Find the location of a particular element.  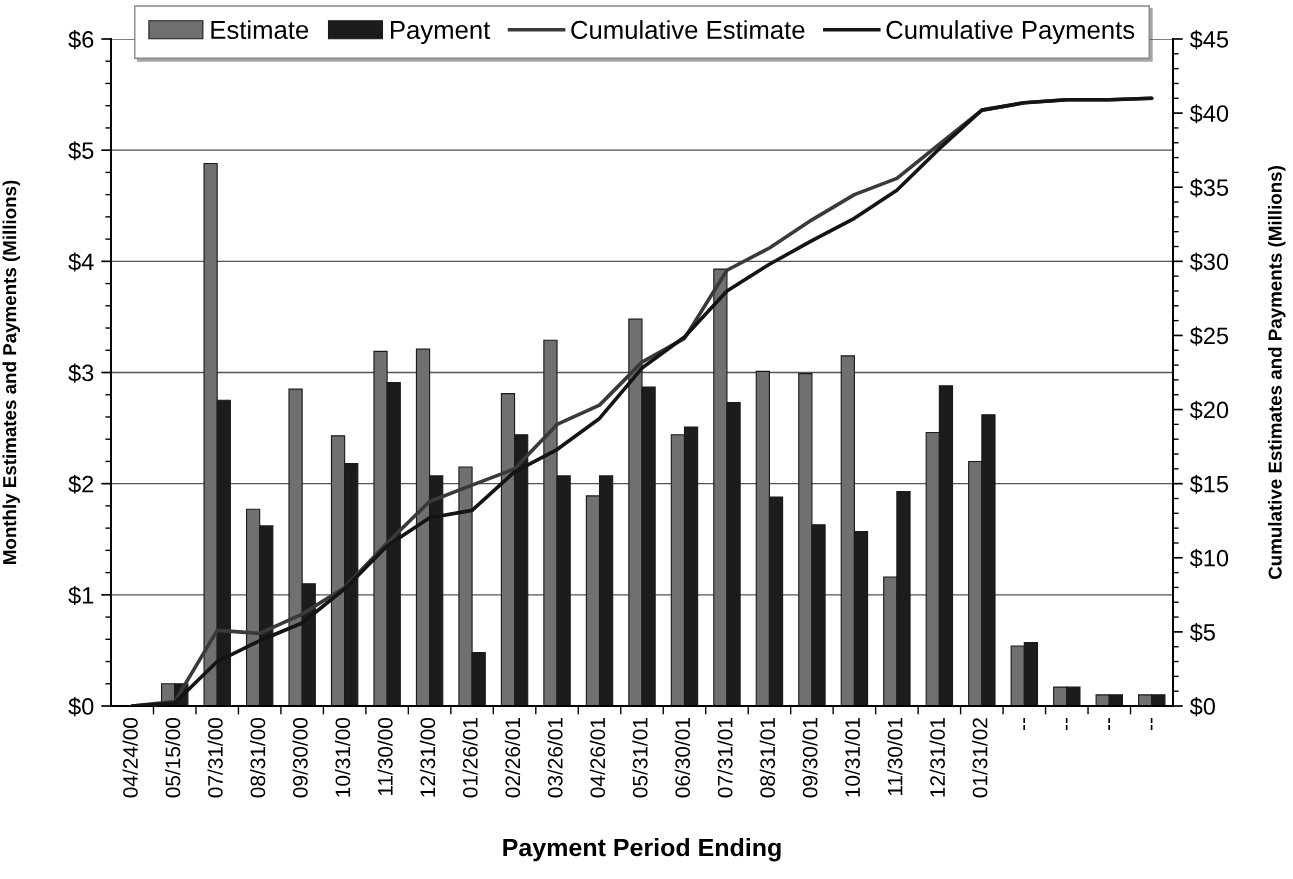

x-tick-label: 05/31/01 is located at coordinates (640, 758).